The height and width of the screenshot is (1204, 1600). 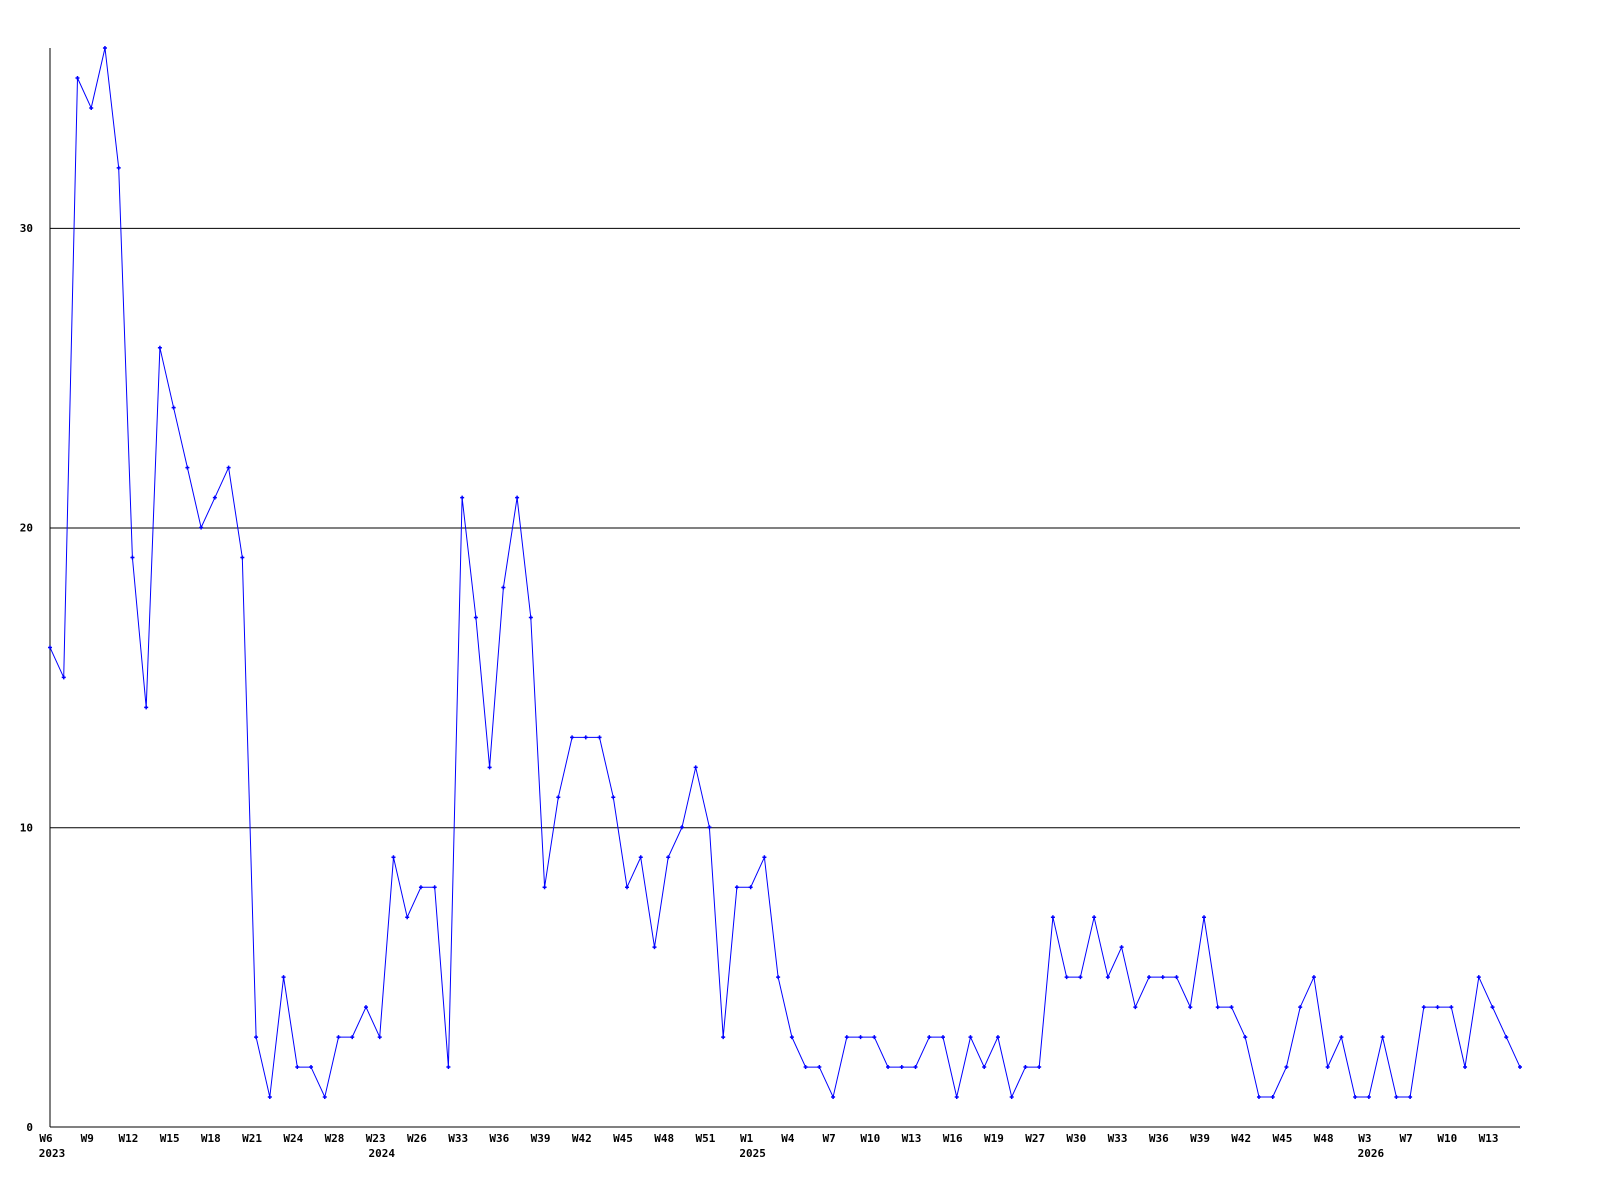 I want to click on x-year-label: 2025, so click(x=752, y=1153).